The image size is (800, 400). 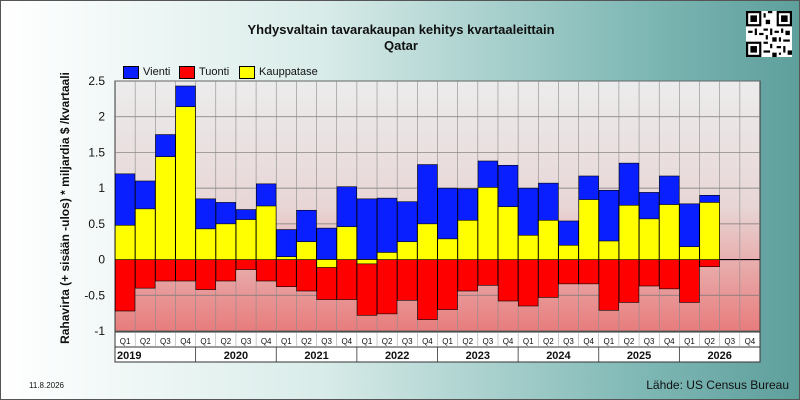 What do you see at coordinates (717, 385) in the screenshot?
I see `source-label: Lähde: US Census Bureau` at bounding box center [717, 385].